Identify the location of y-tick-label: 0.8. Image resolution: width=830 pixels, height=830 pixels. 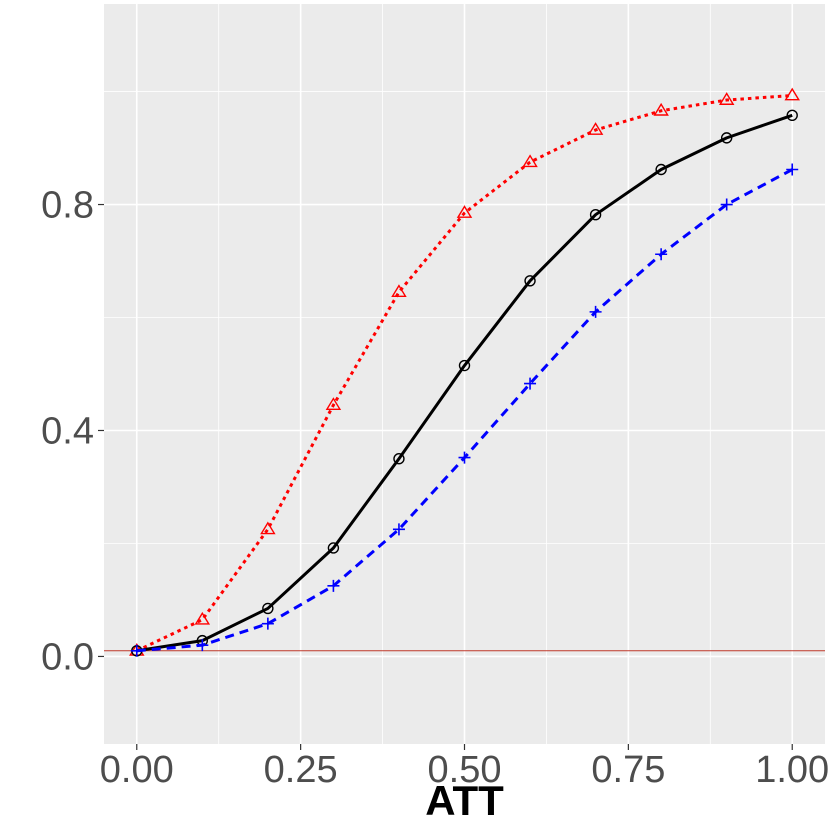
(67, 206).